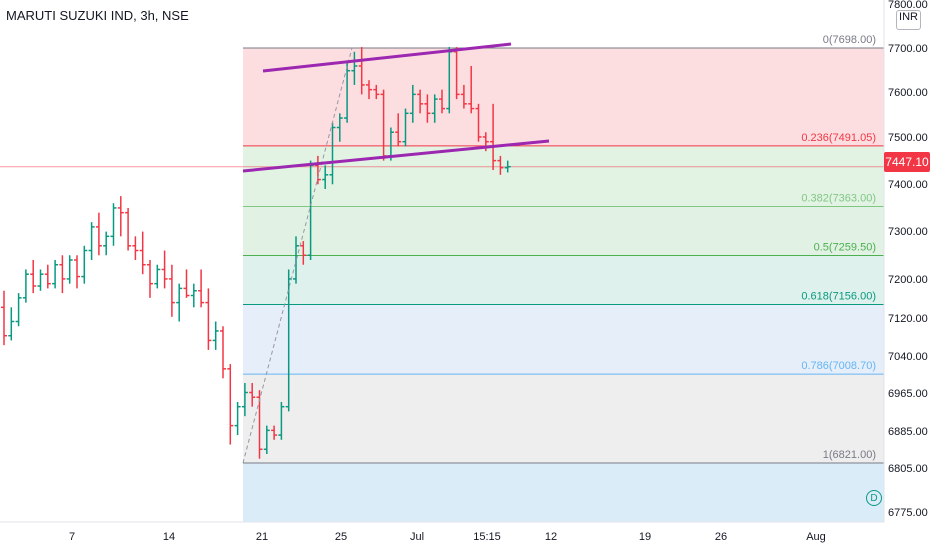 This screenshot has height=550, width=932. I want to click on fib-level-label: 1(6821.00), so click(849, 455).